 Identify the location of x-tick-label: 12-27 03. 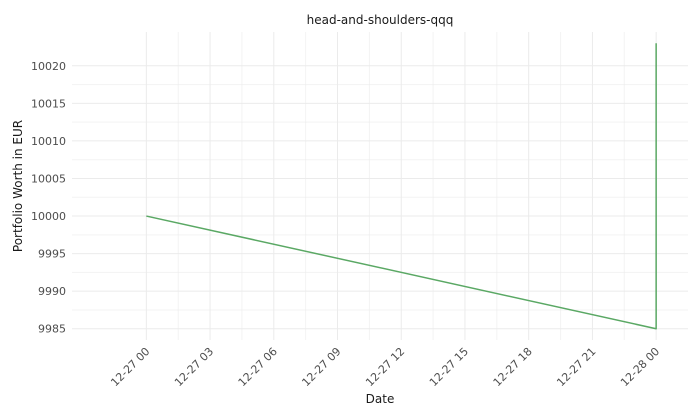
(194, 367).